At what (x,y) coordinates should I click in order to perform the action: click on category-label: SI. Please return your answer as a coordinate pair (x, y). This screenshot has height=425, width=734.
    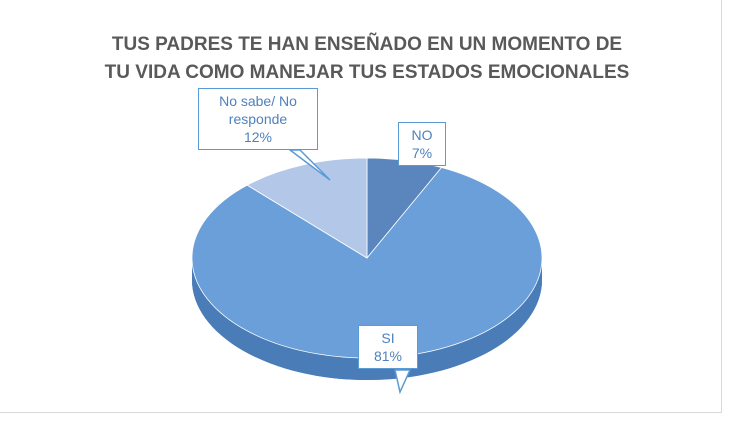
    Looking at the image, I should click on (388, 338).